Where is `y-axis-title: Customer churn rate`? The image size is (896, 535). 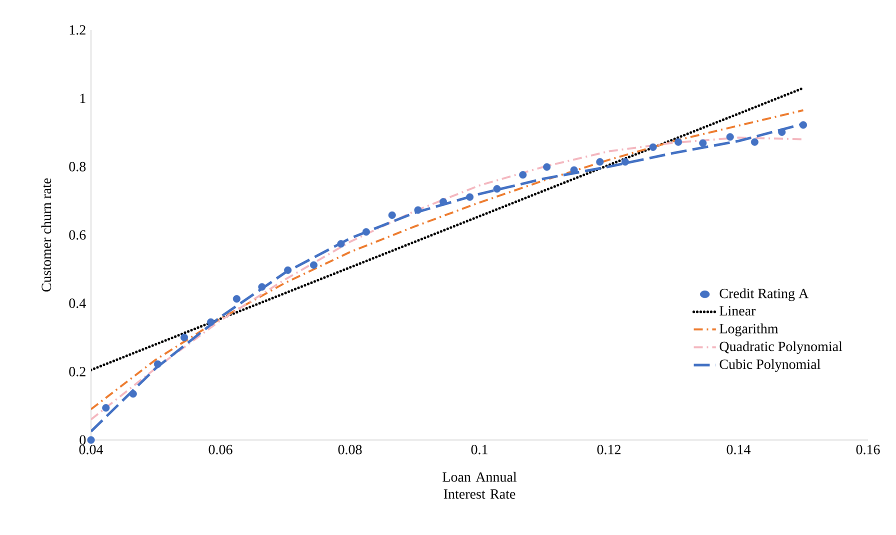 y-axis-title: Customer churn rate is located at coordinates (46, 235).